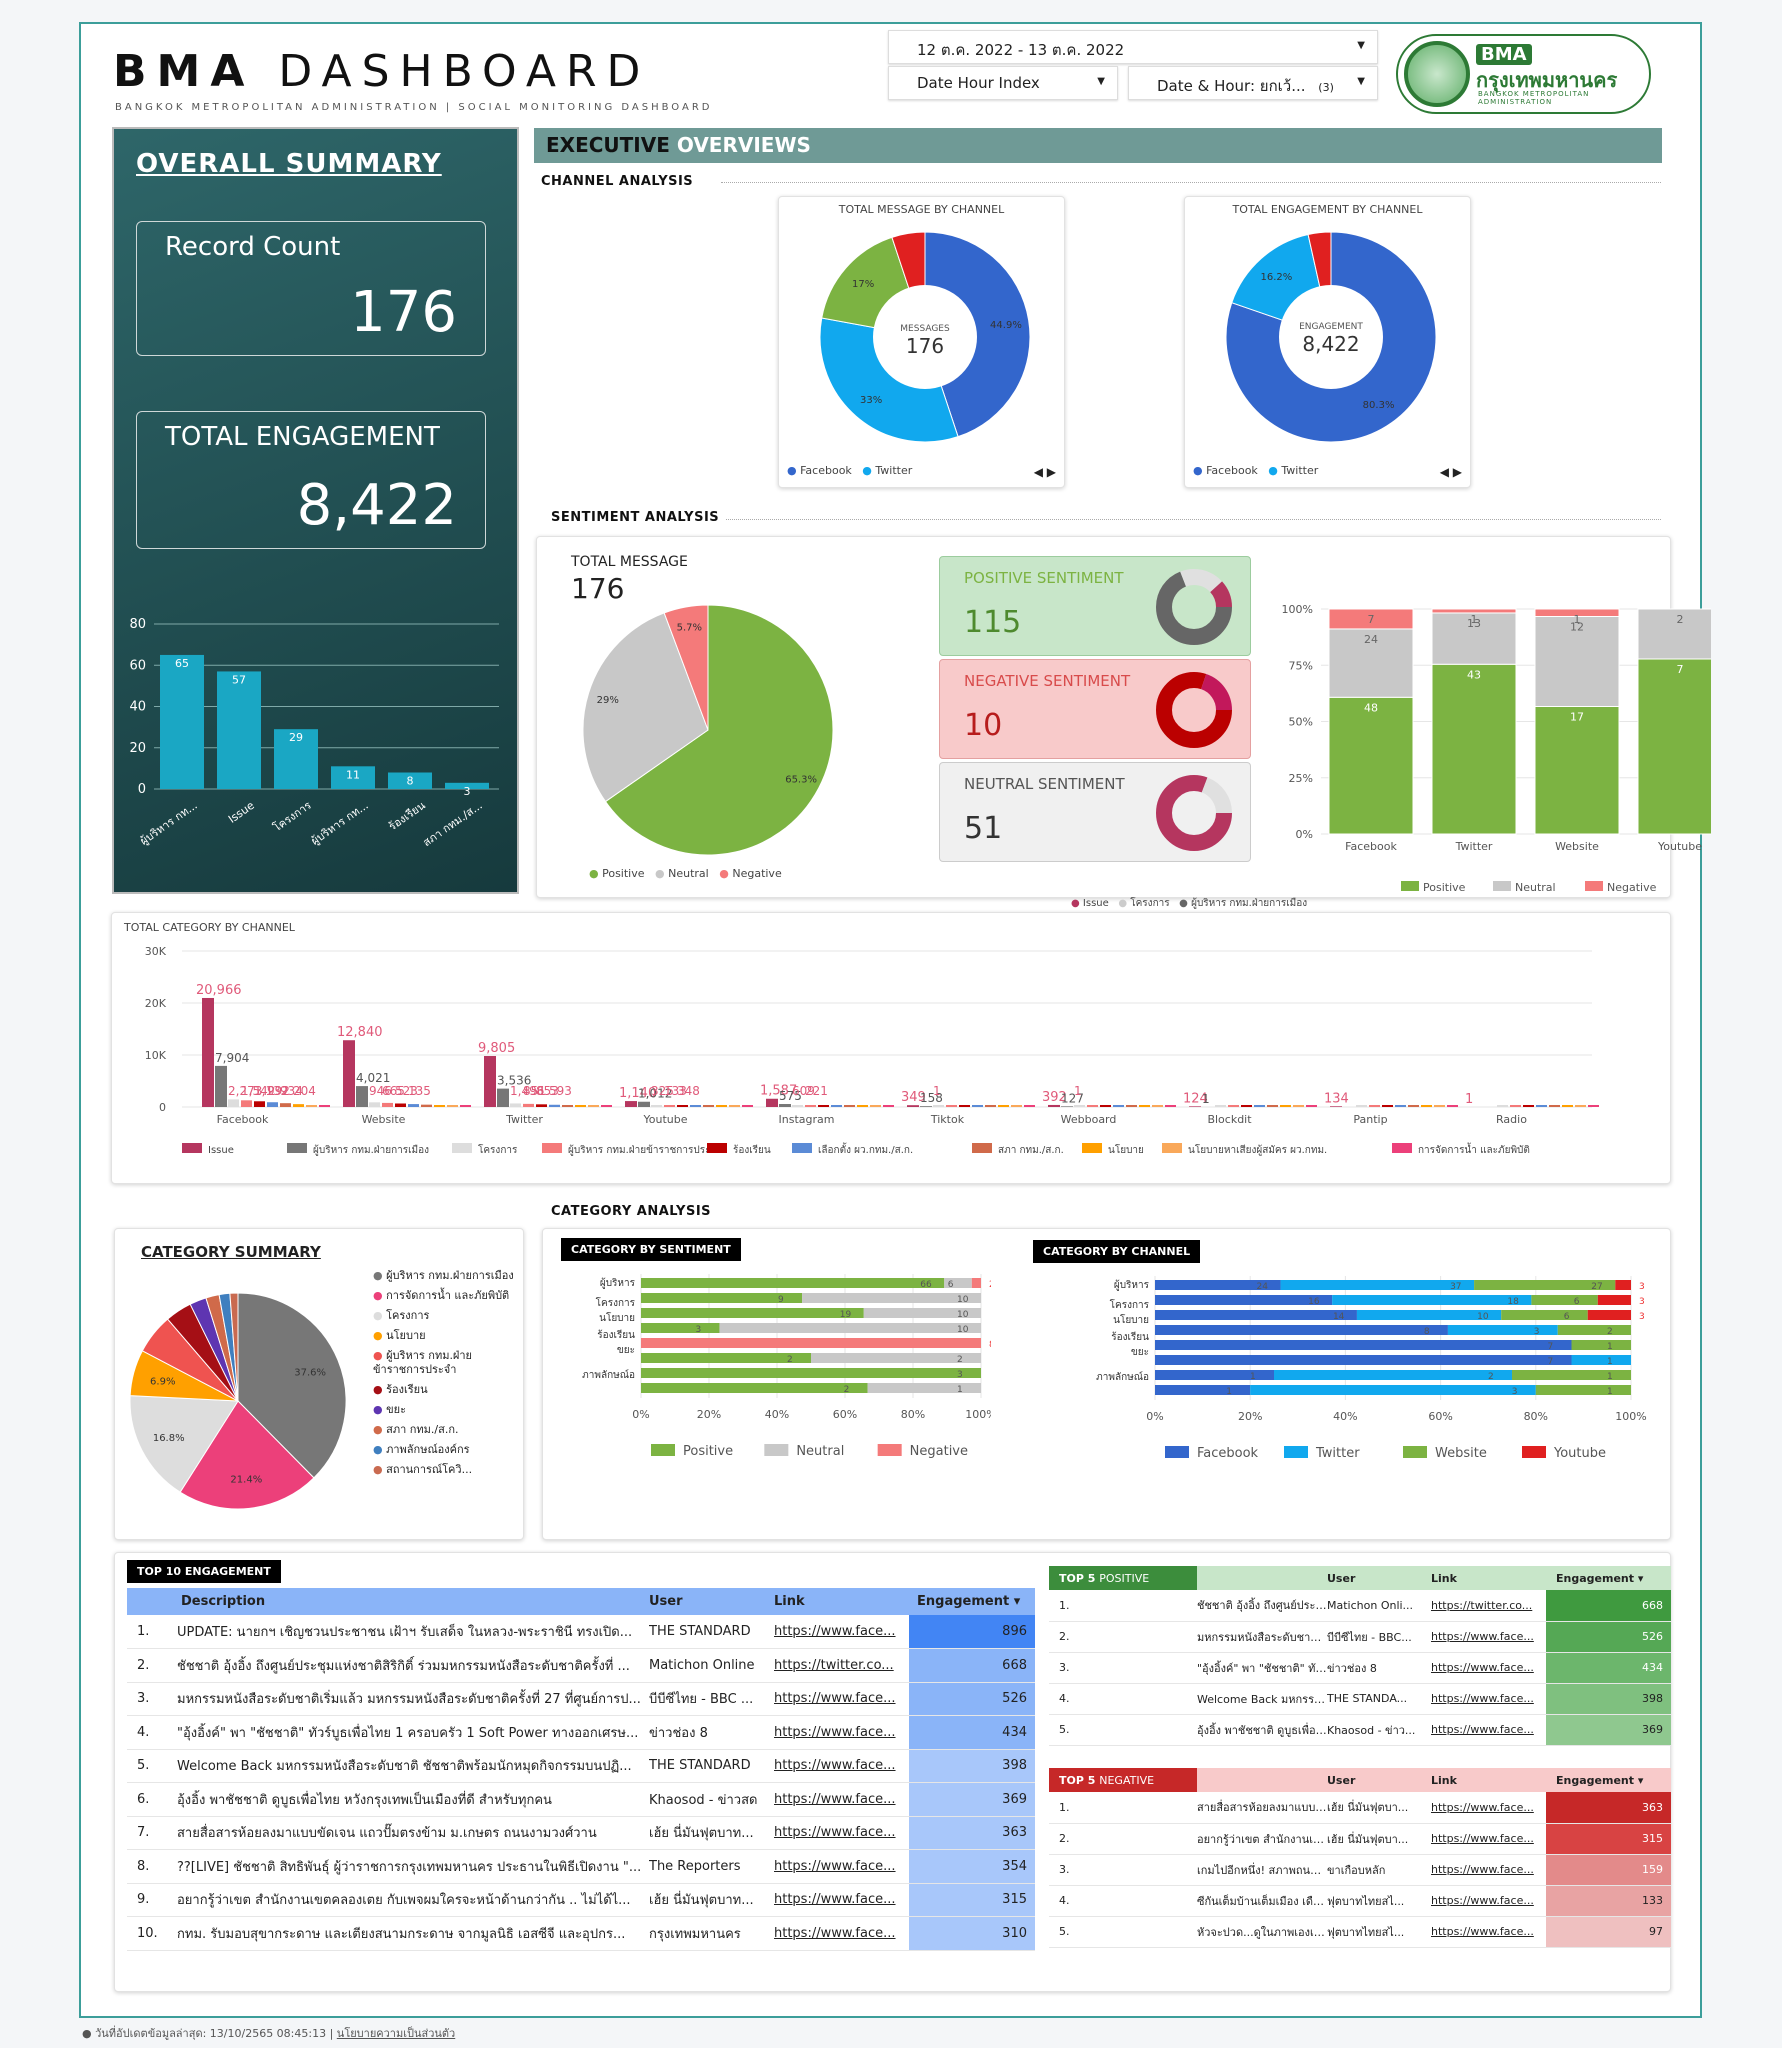 This screenshot has height=2048, width=1782. I want to click on legend-label: Facebook, so click(1228, 1453).